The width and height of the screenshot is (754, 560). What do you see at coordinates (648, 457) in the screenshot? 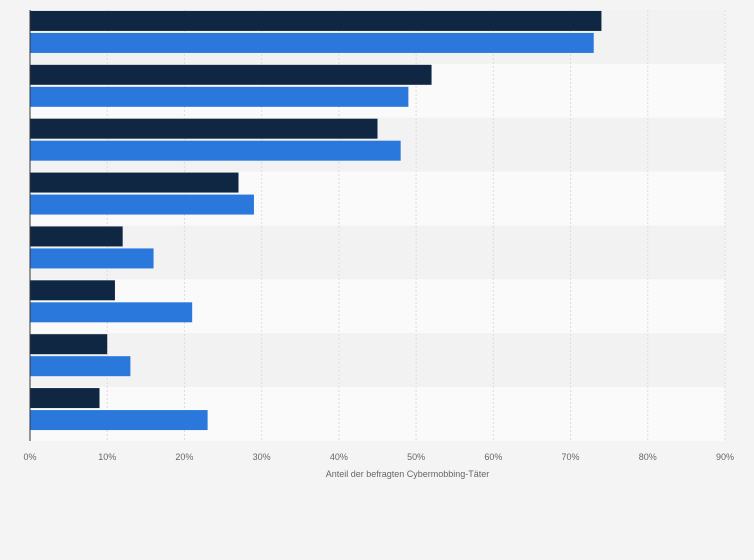
I see `x-tick-label: 80%` at bounding box center [648, 457].